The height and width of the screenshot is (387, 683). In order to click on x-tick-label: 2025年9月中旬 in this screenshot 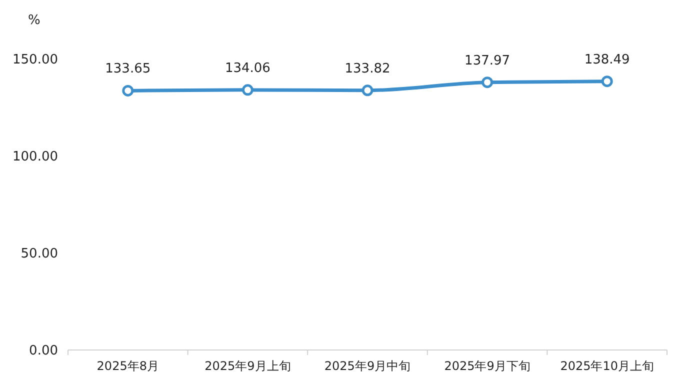, I will do `click(367, 366)`.